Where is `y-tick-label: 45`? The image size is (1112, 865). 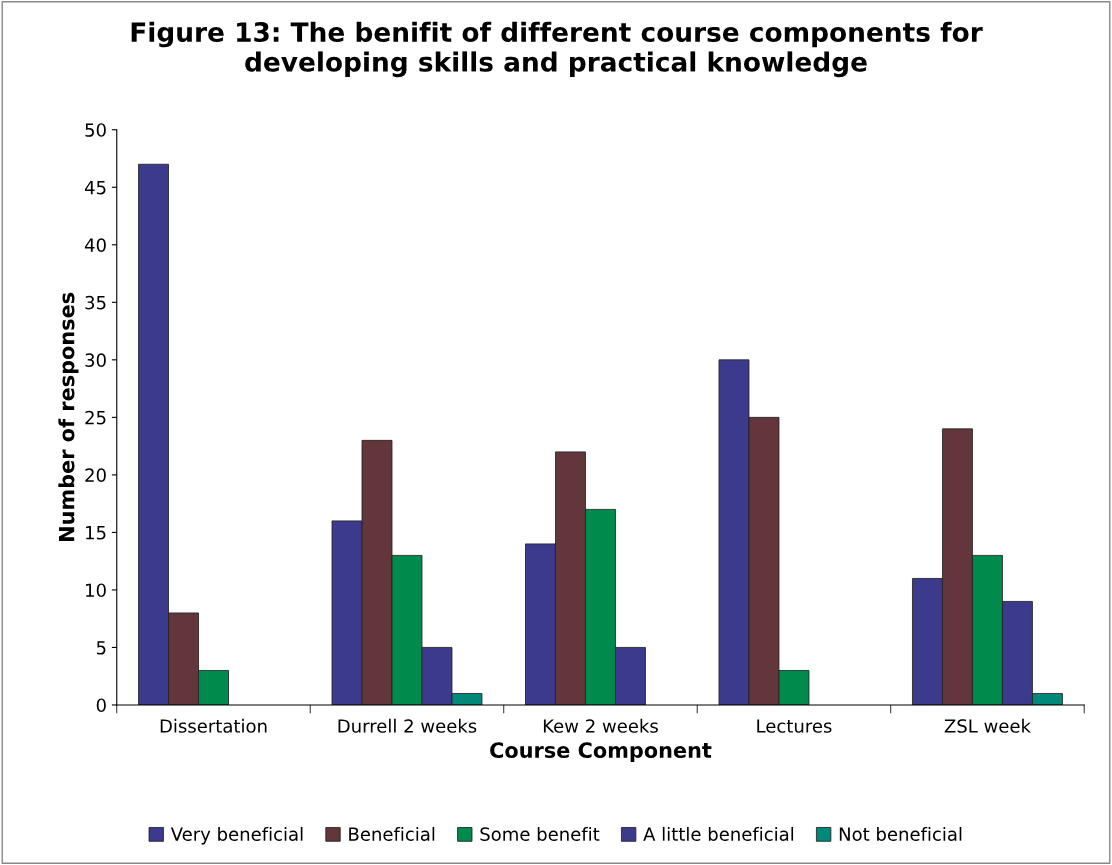
y-tick-label: 45 is located at coordinates (95, 187).